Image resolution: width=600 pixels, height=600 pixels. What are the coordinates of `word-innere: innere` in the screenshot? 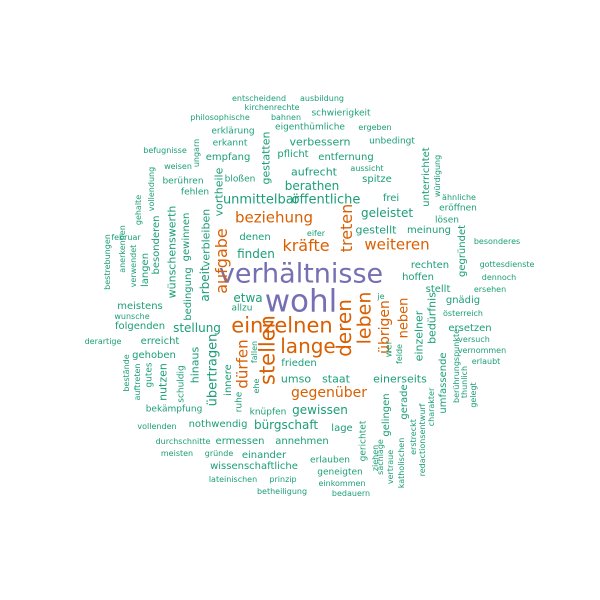 It's located at (228, 380).